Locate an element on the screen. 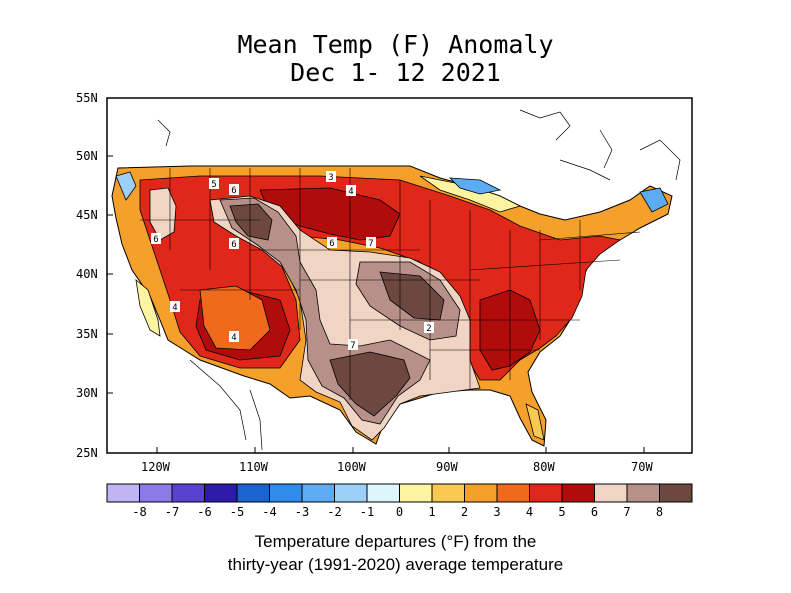 This screenshot has width=791, height=593. region-anomaly-2-florida is located at coordinates (535, 422).